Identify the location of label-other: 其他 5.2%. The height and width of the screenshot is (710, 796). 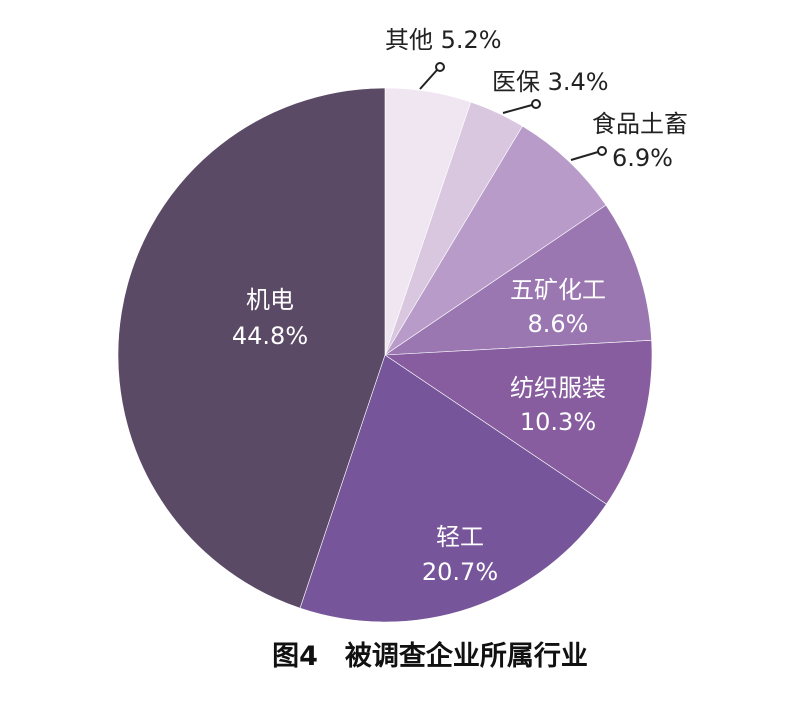
(443, 40).